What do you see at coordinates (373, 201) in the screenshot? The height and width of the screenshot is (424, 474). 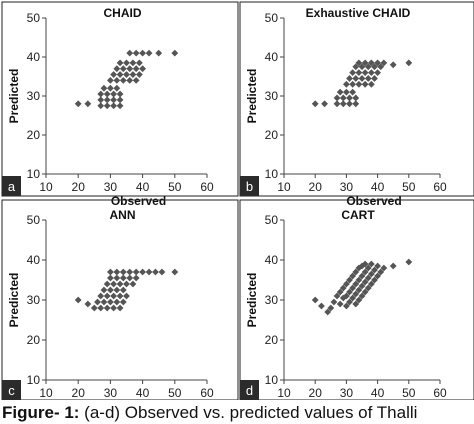 I see `x-axis-title: Observed` at bounding box center [373, 201].